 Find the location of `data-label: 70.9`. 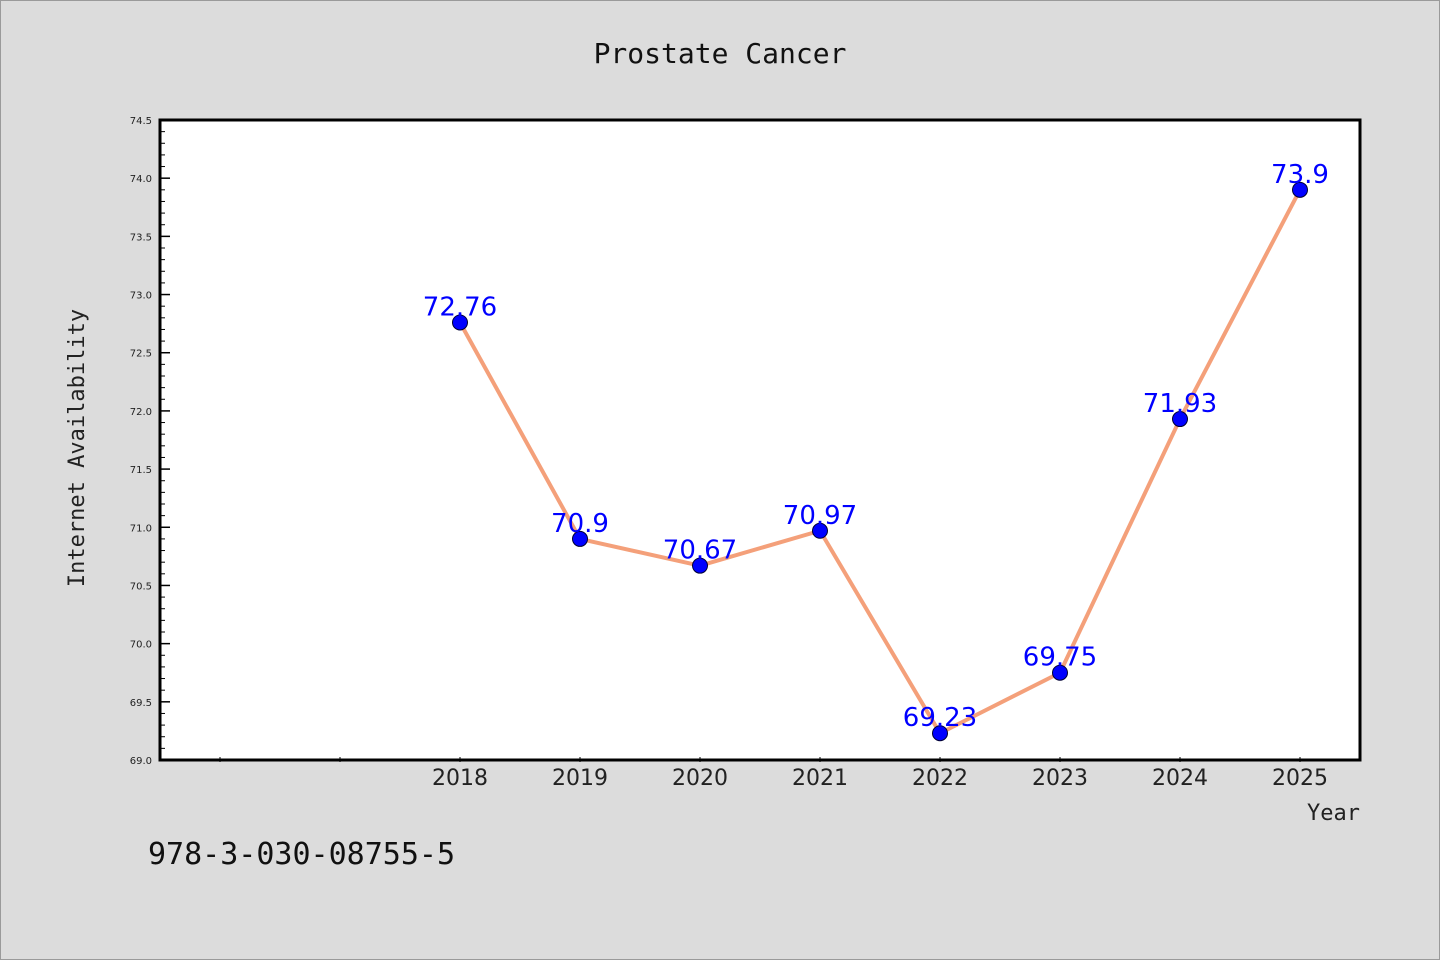

data-label: 70.9 is located at coordinates (580, 524).